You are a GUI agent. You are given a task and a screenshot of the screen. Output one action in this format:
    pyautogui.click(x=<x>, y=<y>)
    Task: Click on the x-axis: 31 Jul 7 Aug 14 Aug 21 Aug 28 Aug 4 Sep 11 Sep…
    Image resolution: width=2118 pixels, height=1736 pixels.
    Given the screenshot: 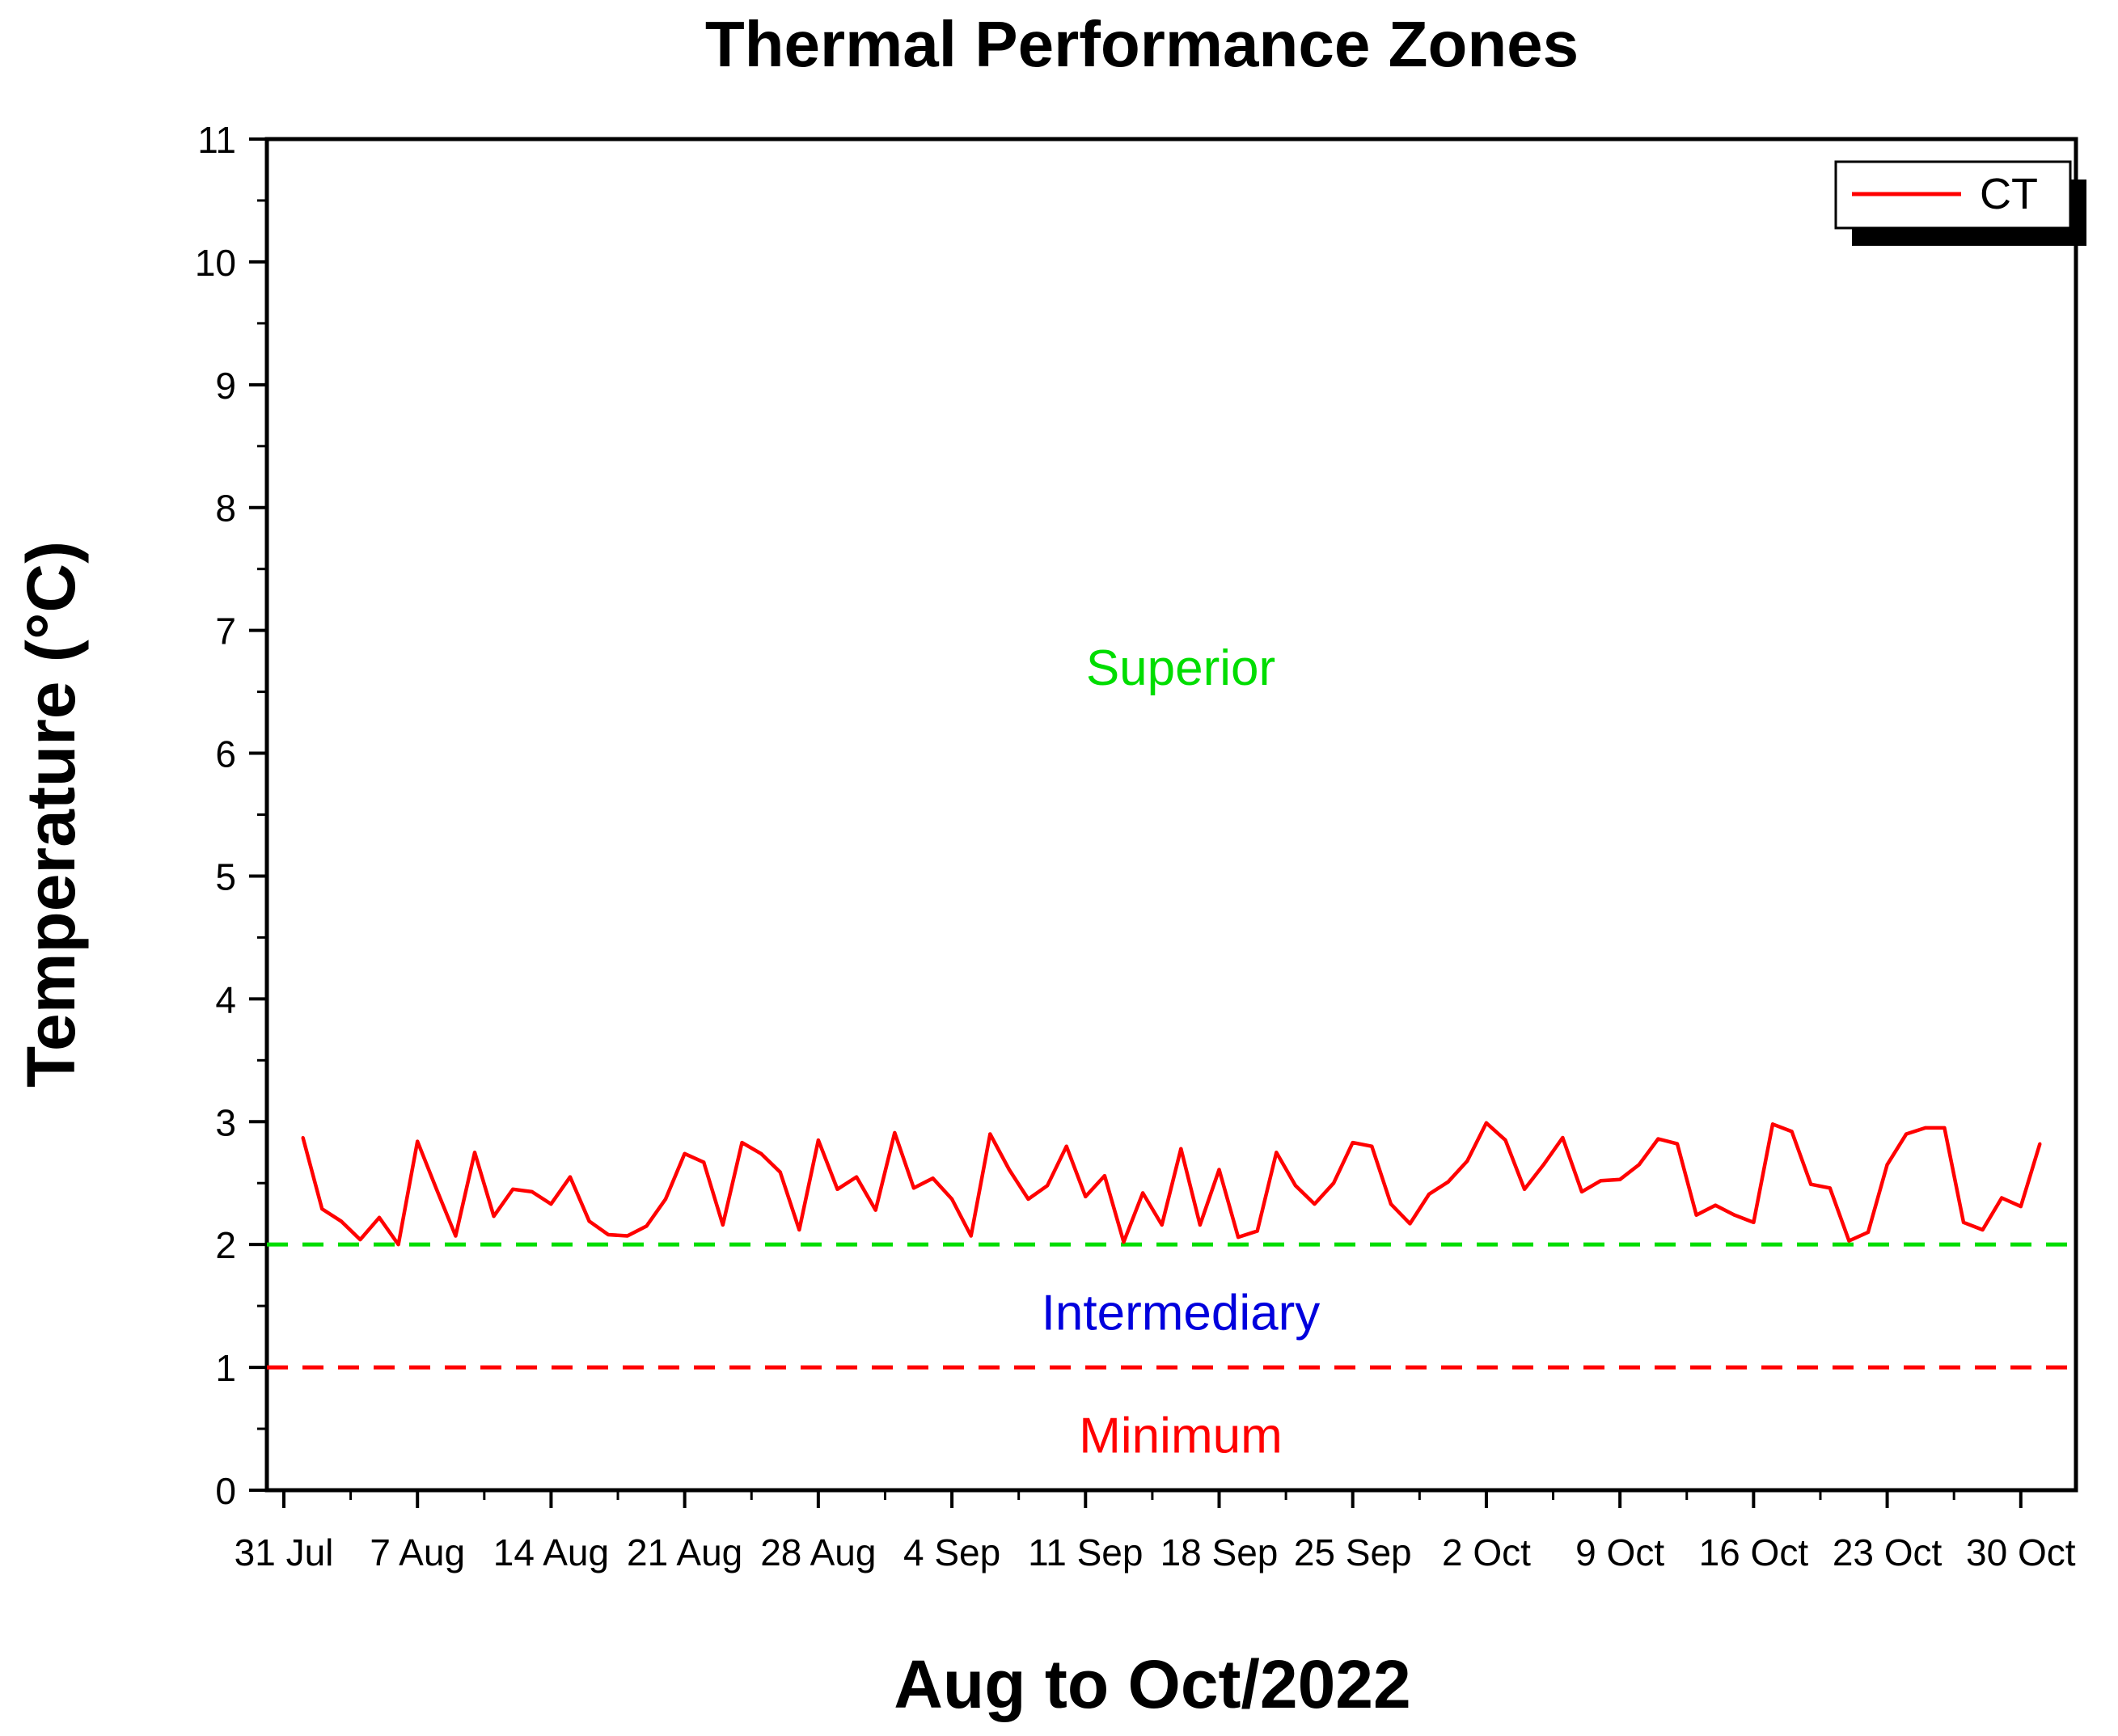 What is the action you would take?
    pyautogui.click(x=1155, y=1531)
    